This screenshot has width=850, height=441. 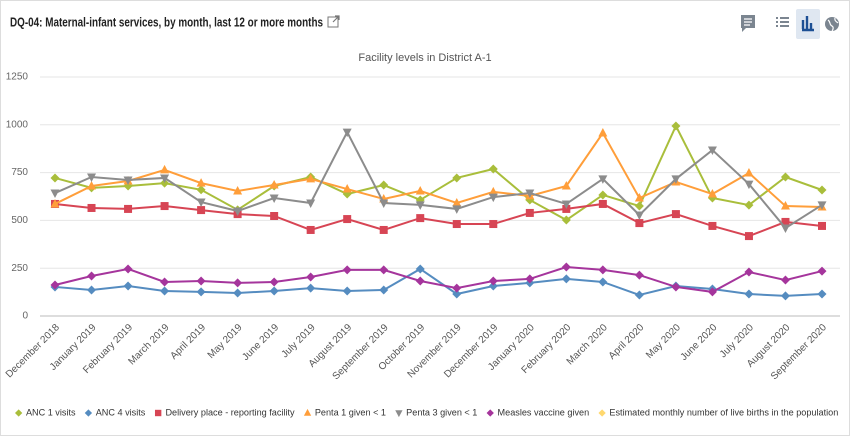 What do you see at coordinates (544, 412) in the screenshot?
I see `legend-label: Measles vaccine given` at bounding box center [544, 412].